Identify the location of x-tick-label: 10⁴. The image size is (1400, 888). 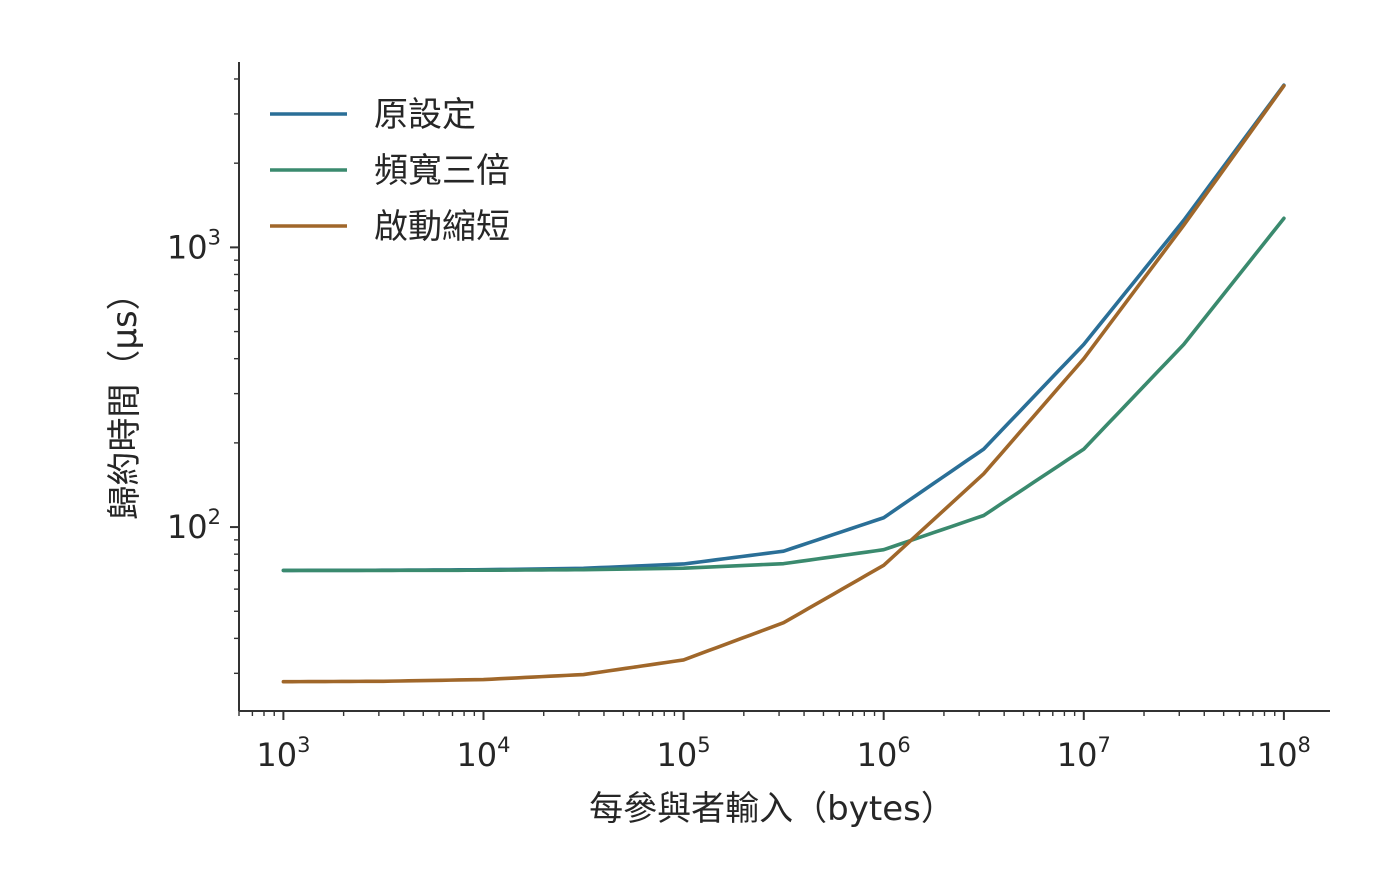
(483, 753).